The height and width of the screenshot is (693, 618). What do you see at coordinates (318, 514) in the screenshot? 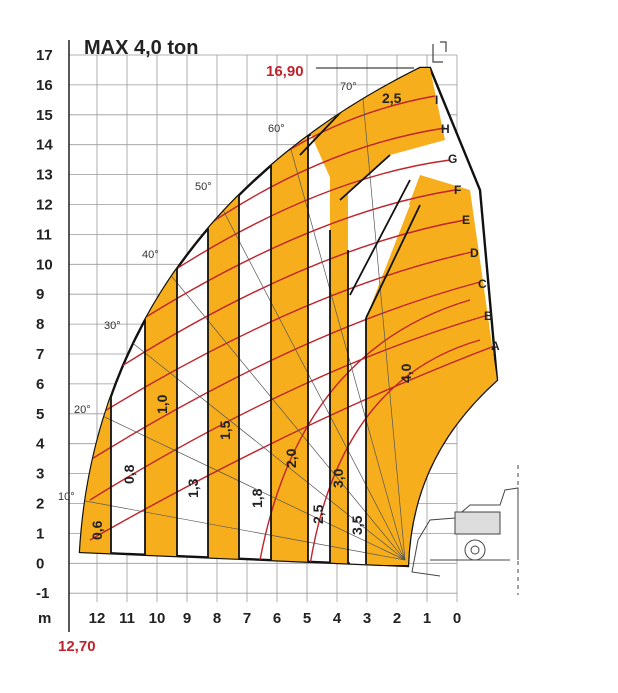
I see `cap-25: 2,5` at bounding box center [318, 514].